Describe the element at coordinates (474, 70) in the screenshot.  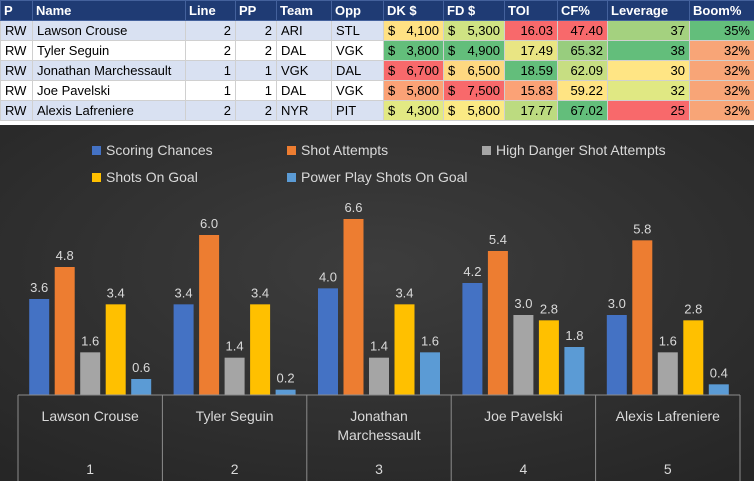
I see `cell-fd: $6,500` at that location.